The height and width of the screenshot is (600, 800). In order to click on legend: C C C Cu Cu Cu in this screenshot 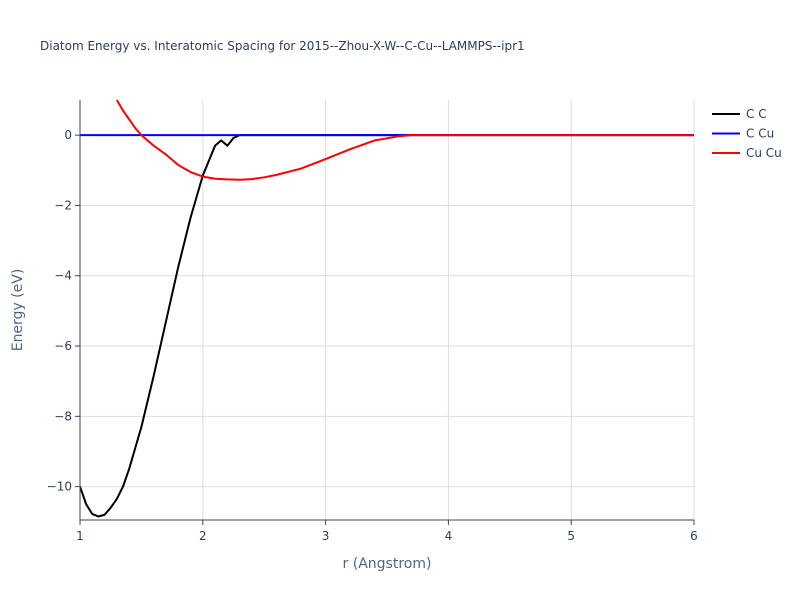, I will do `click(747, 133)`.